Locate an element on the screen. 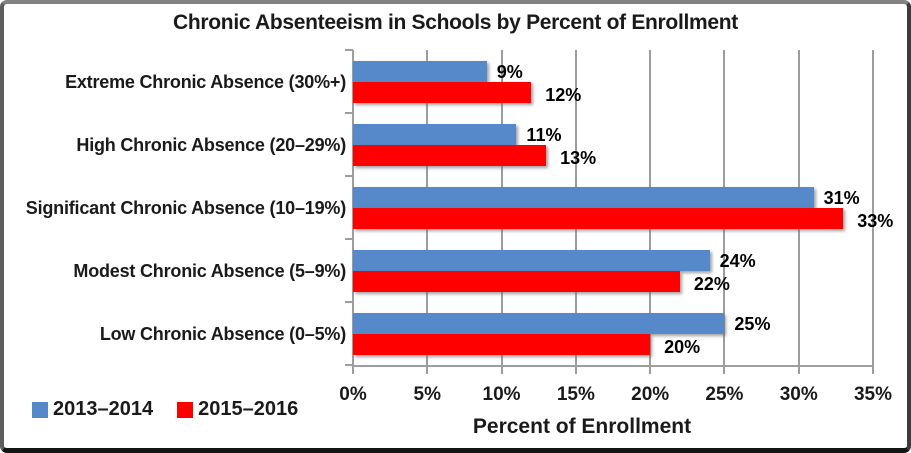 The image size is (911, 453). x-axis-title: Percent of Enrollment is located at coordinates (582, 426).